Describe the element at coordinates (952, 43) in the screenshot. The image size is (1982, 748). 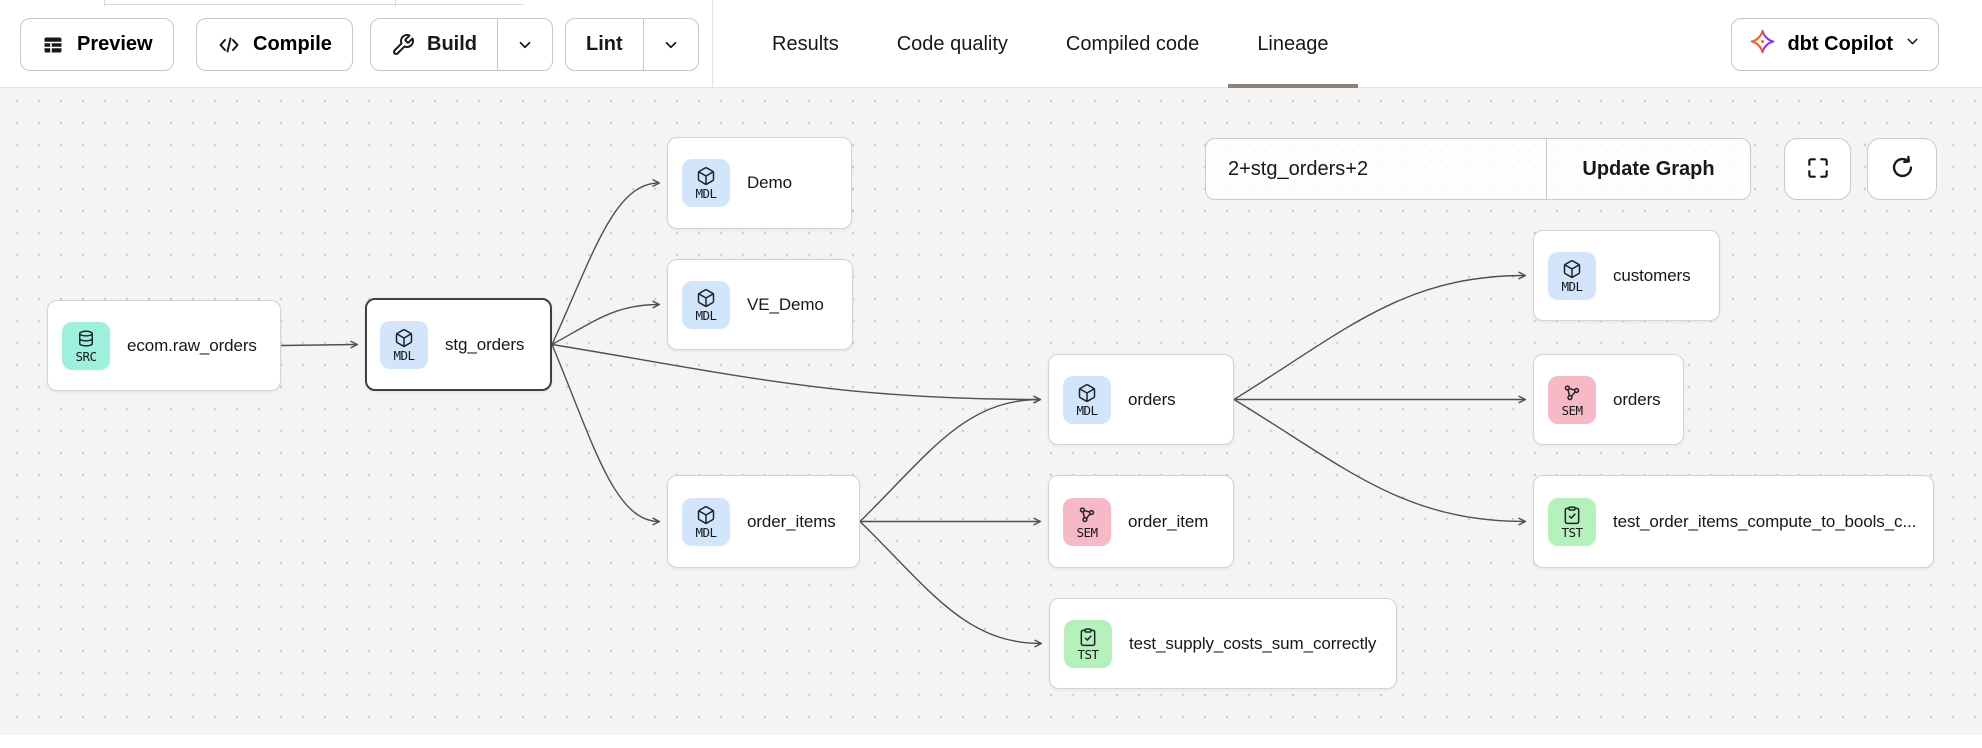
I see `tab-code-quality: Code quality` at that location.